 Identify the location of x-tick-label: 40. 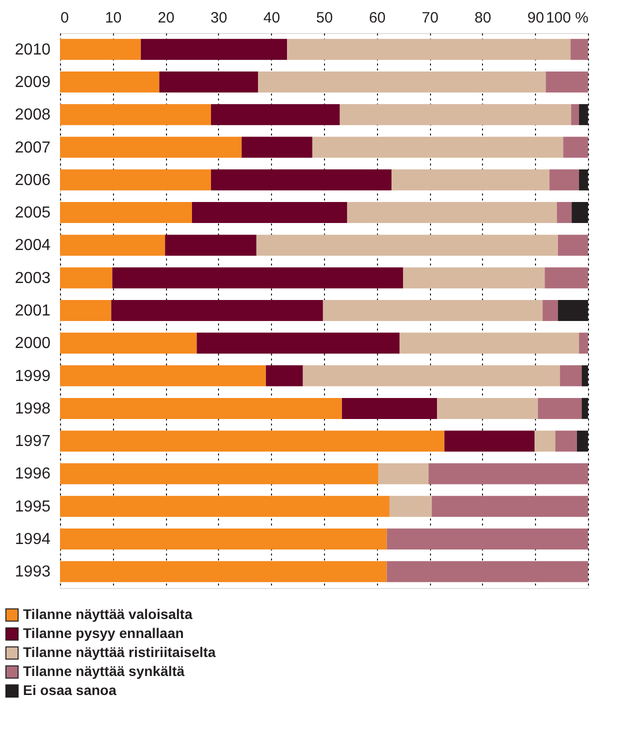
(271, 18).